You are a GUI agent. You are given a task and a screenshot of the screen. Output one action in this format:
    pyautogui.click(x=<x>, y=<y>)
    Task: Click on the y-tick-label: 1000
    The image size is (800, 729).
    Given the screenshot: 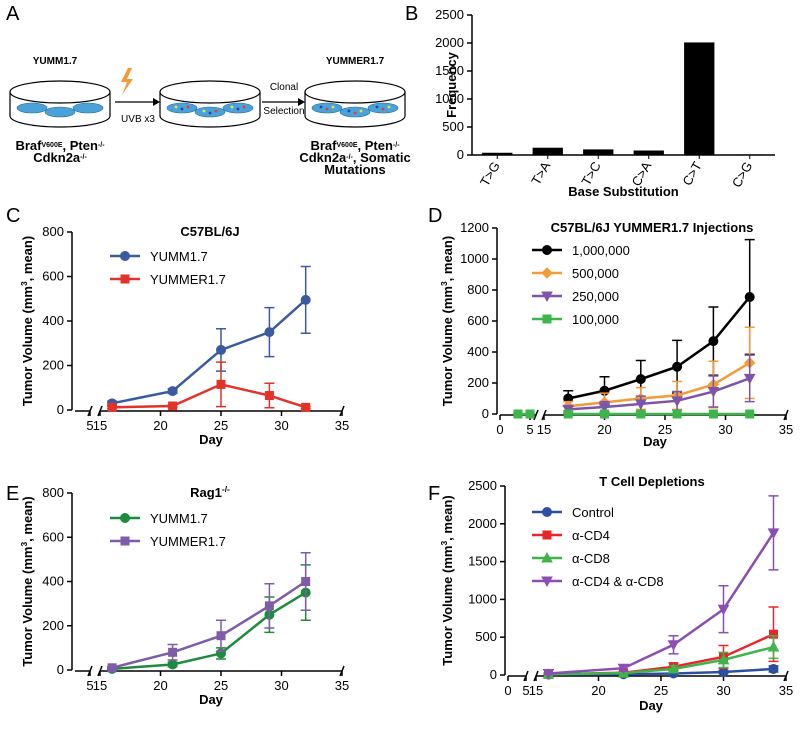 What is the action you would take?
    pyautogui.click(x=482, y=598)
    